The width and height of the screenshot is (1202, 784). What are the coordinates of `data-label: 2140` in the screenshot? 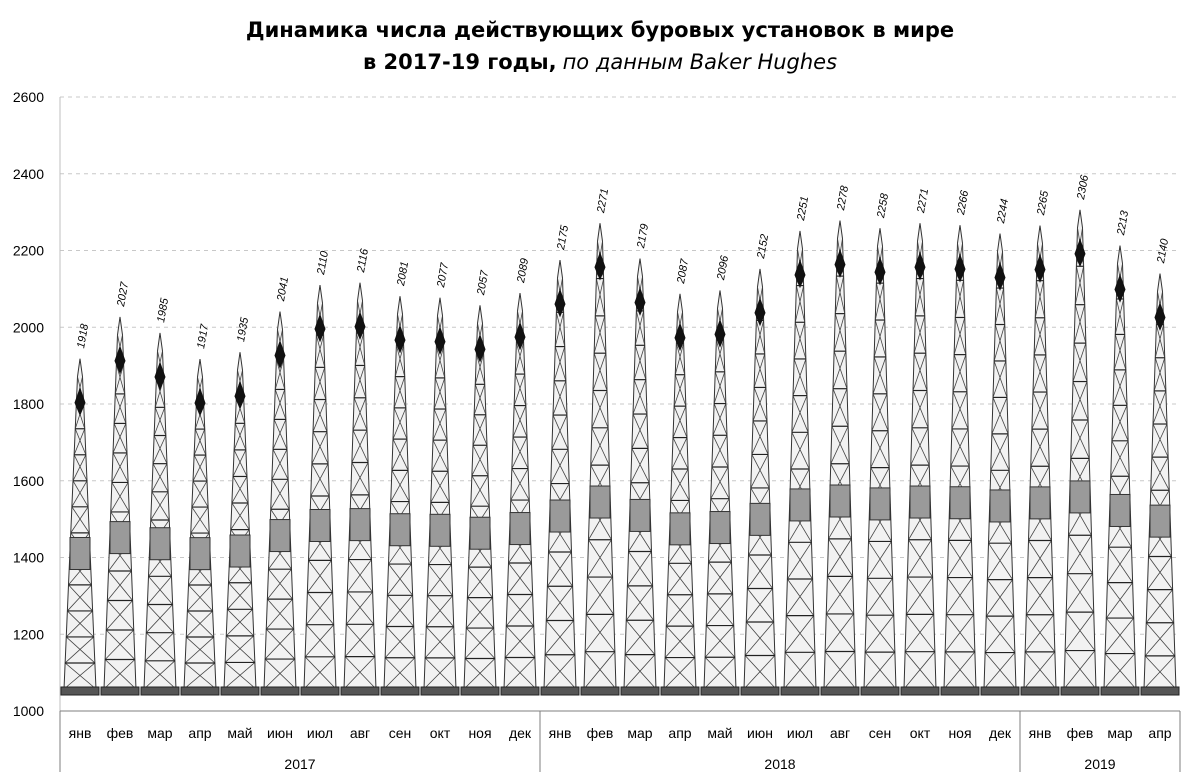 It's located at (1163, 251).